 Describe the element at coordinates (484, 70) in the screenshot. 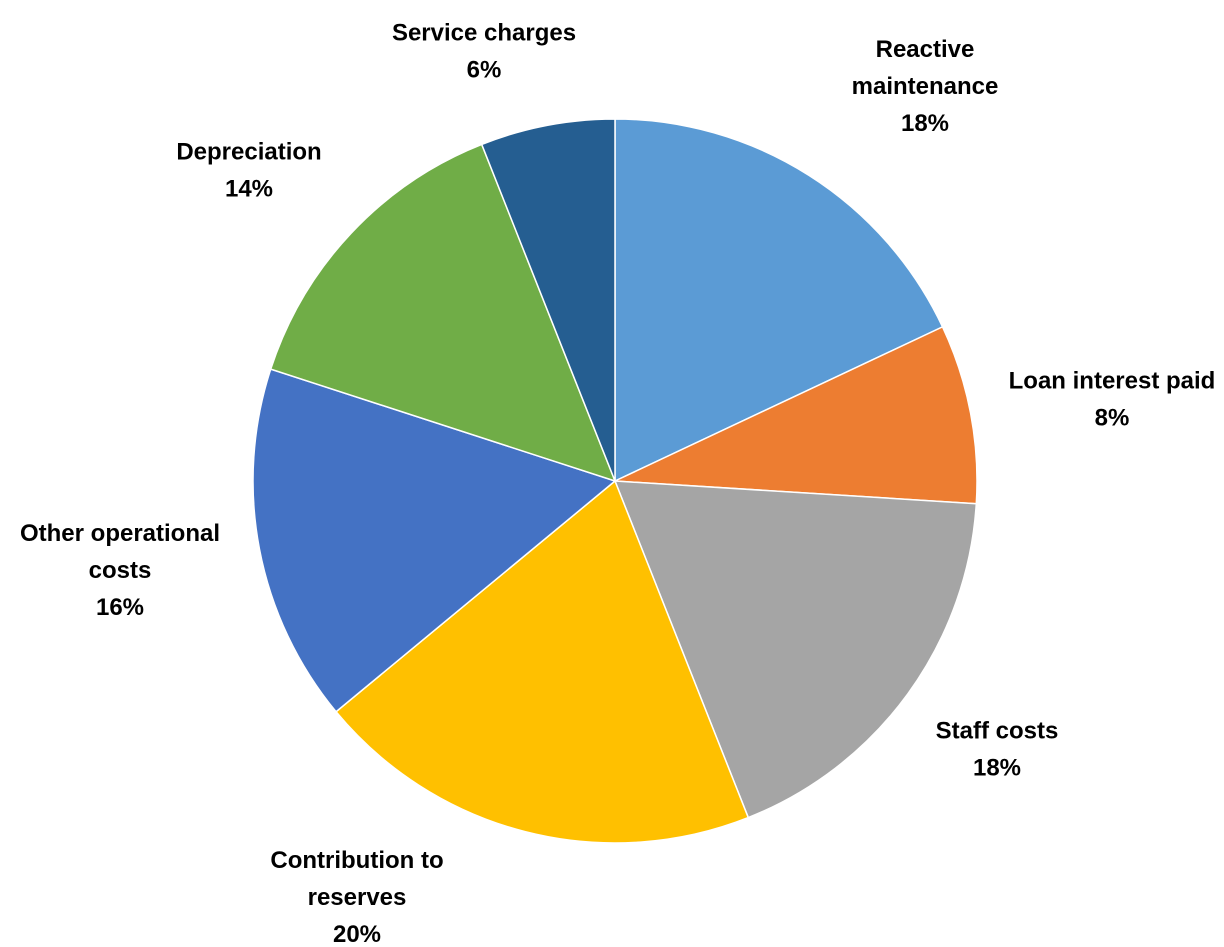

I see `data-label-percent: 6%` at that location.